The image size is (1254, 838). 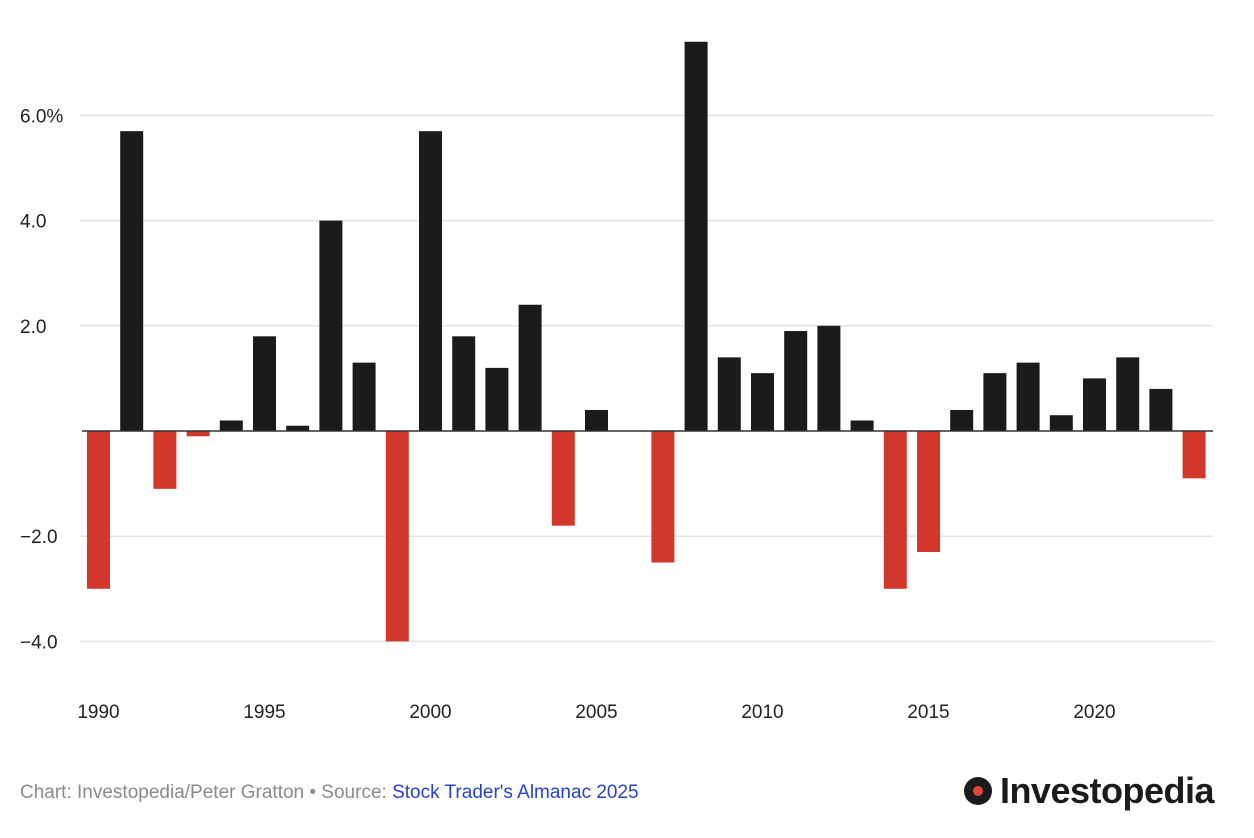 I want to click on investopedia-logo-icon, so click(x=977, y=791).